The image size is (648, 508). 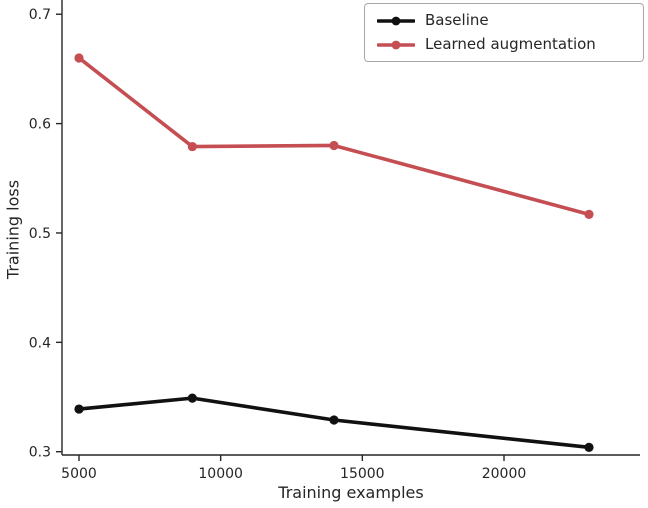 I want to click on legend-entry: Baseline, so click(x=504, y=20).